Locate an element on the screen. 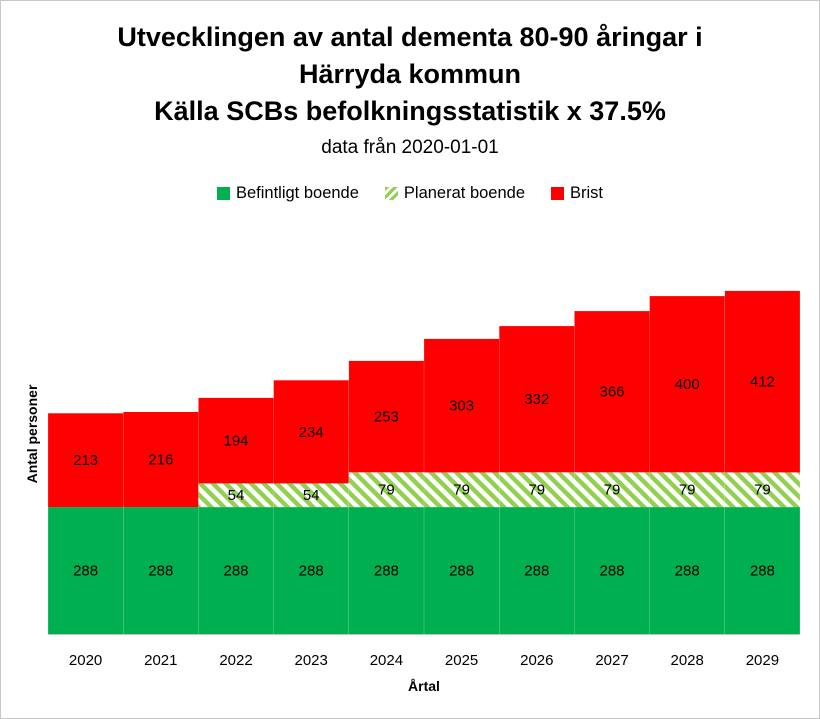  bar-befintligt-2020 is located at coordinates (86, 570).